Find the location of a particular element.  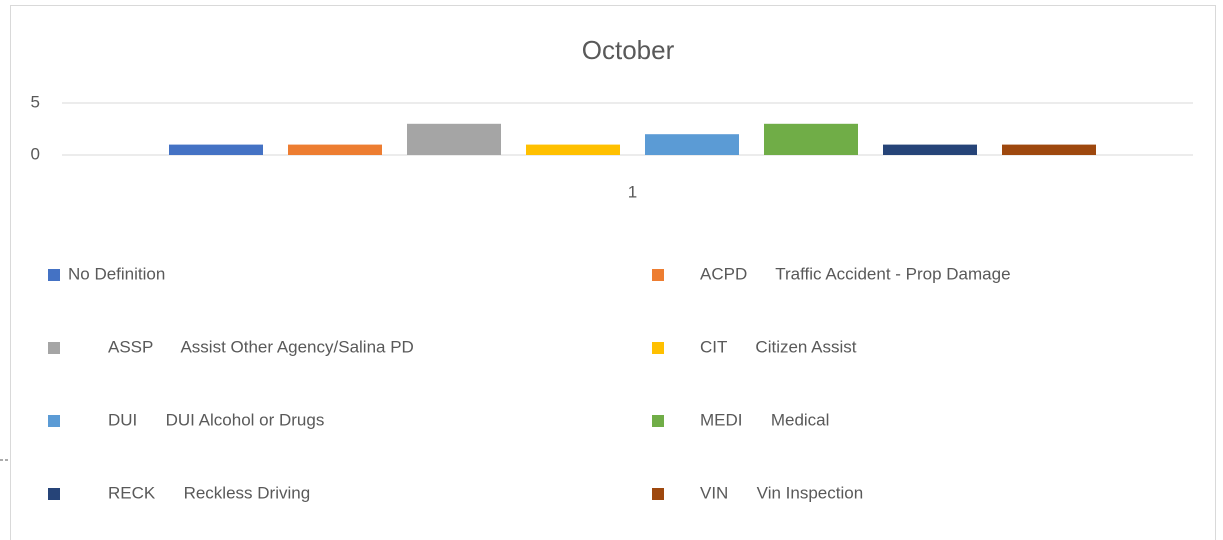

legend-label: ACPD Traffic Accident - Prop Damage is located at coordinates (855, 273).